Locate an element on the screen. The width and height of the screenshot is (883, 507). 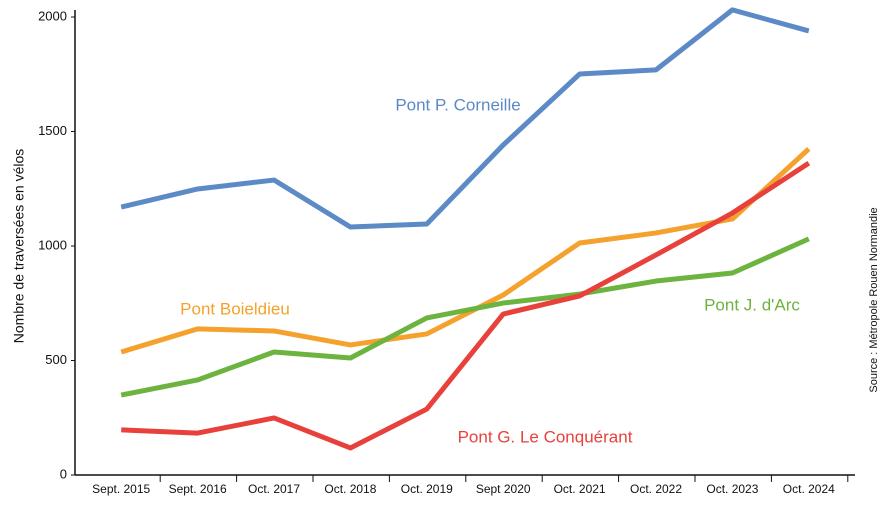
series-label: Pont P. Corneille is located at coordinates (457, 104).